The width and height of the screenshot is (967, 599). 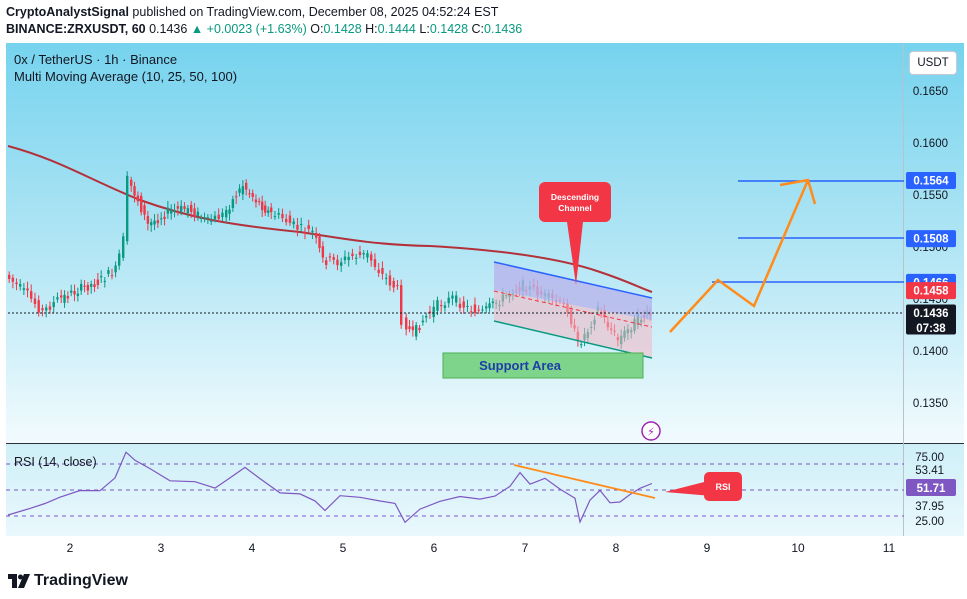 What do you see at coordinates (575, 197) in the screenshot?
I see `descending-channel-text-1: Descending` at bounding box center [575, 197].